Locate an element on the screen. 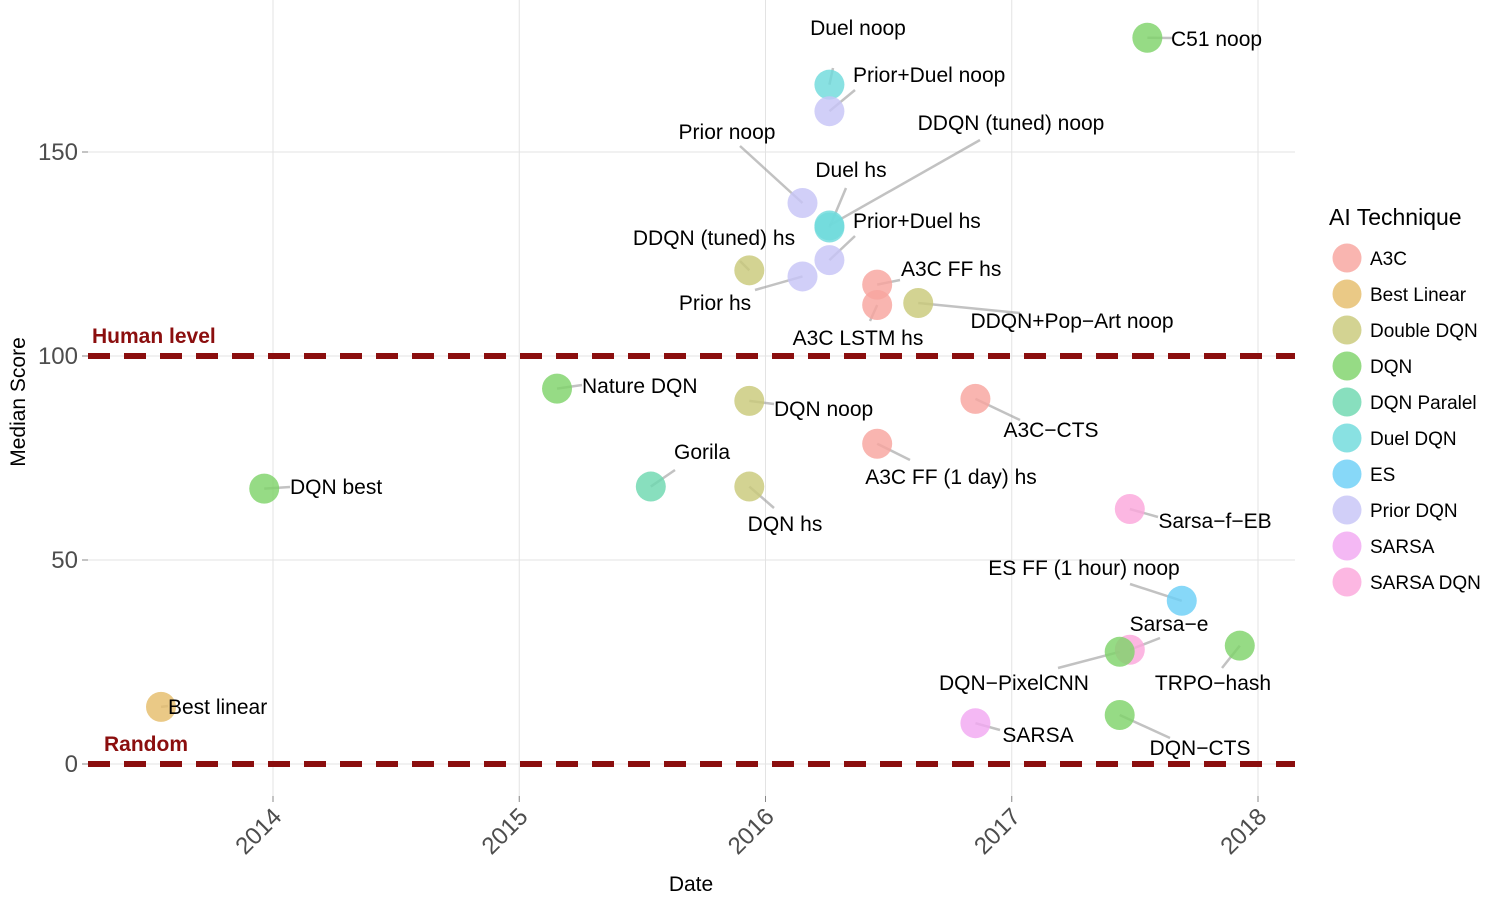 The image size is (1502, 899). x-tick-label: 2016 is located at coordinates (751, 831).